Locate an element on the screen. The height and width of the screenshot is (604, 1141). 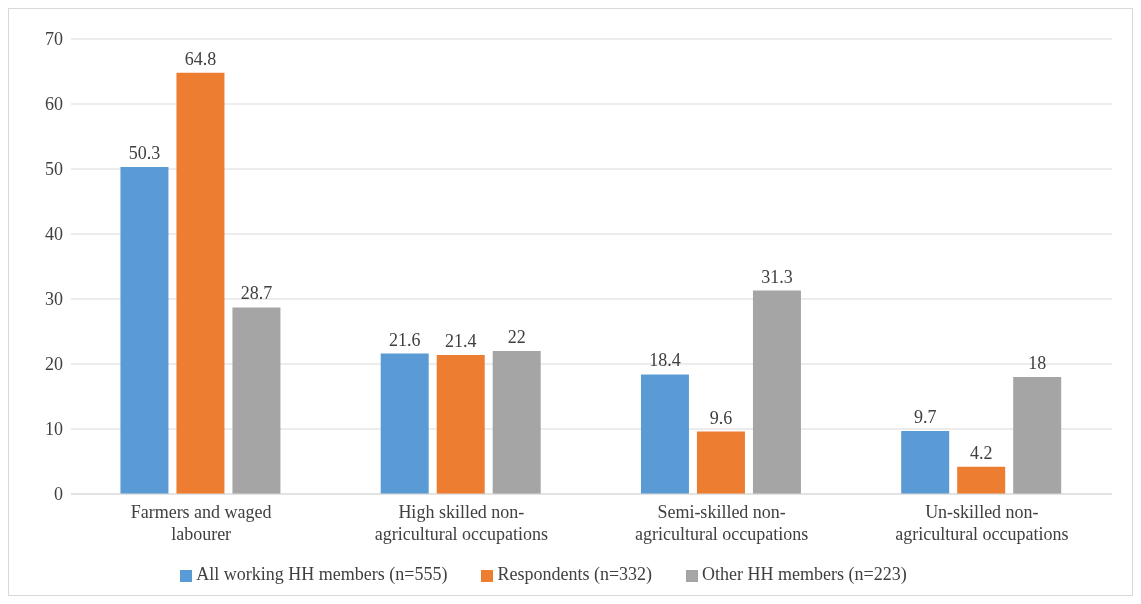
x-tick-label: High skilled non-agricultural occupations is located at coordinates (461, 523).